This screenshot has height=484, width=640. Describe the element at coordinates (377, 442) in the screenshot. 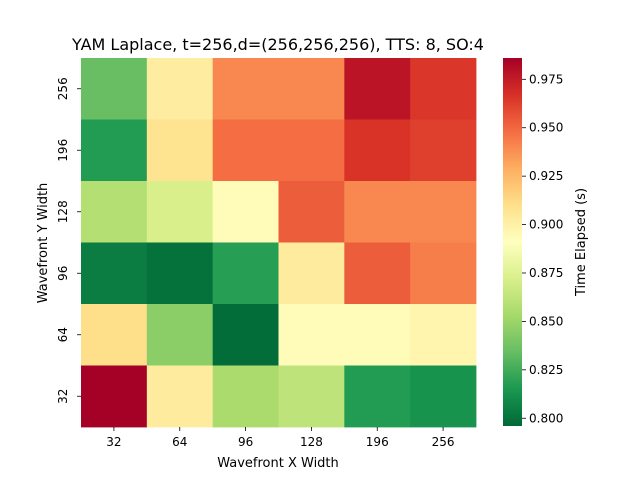

I see `x-tick-label: 196` at that location.